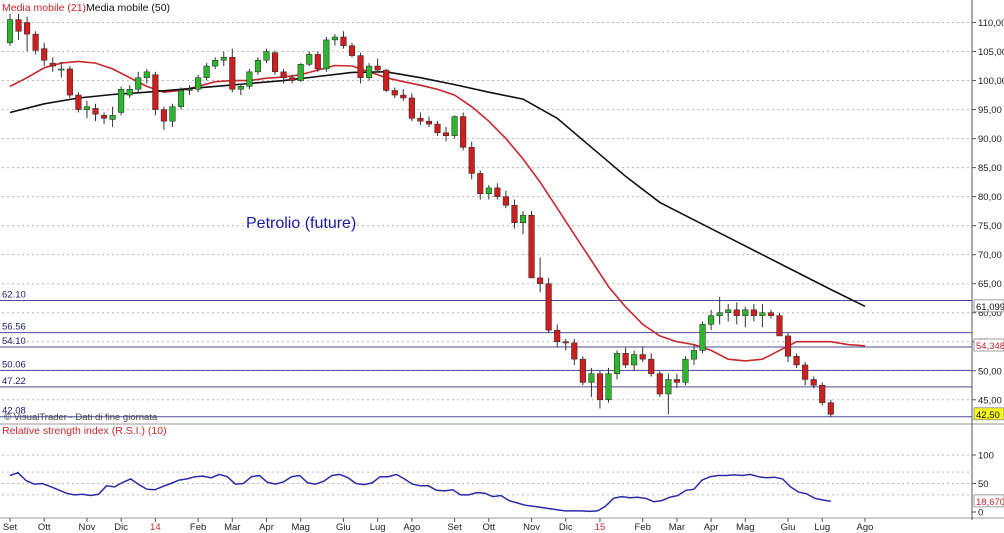 The height and width of the screenshot is (533, 1004). Describe the element at coordinates (300, 527) in the screenshot. I see `x-tick-label: Mag` at that location.